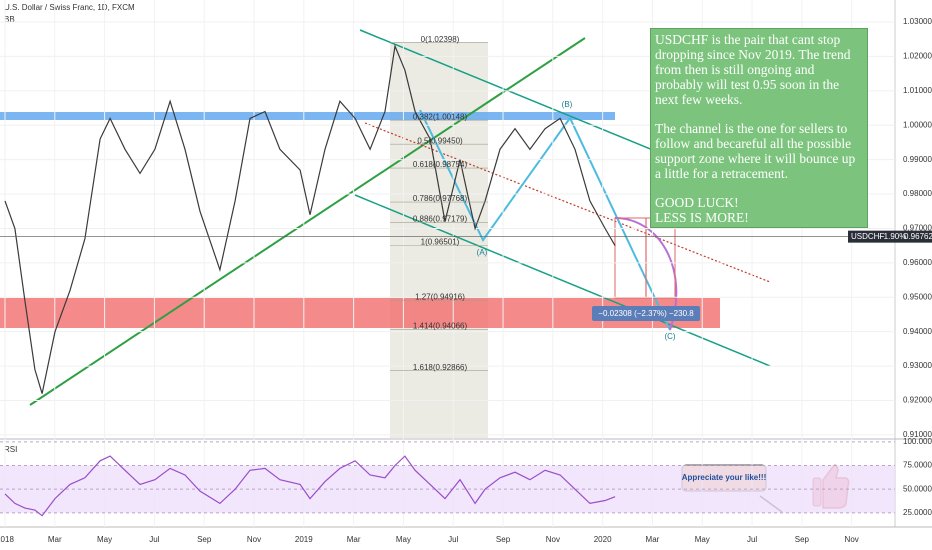 This screenshot has width=932, height=550. What do you see at coordinates (603, 539) in the screenshot?
I see `x-tick-label: 2020` at bounding box center [603, 539].